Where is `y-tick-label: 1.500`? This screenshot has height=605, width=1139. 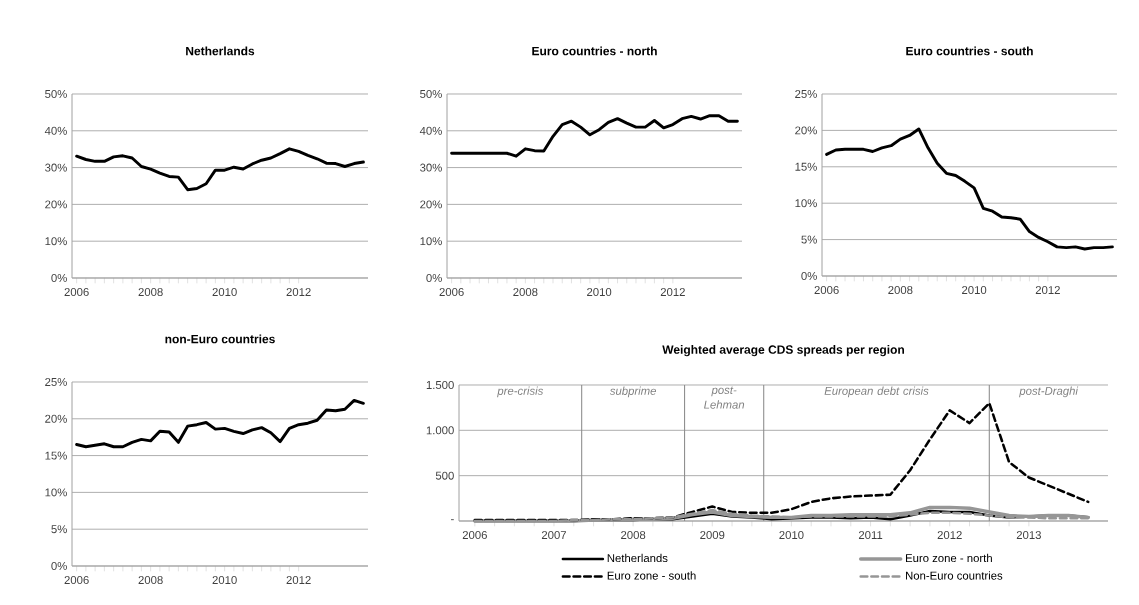 y-tick-label: 1.500 is located at coordinates (440, 384).